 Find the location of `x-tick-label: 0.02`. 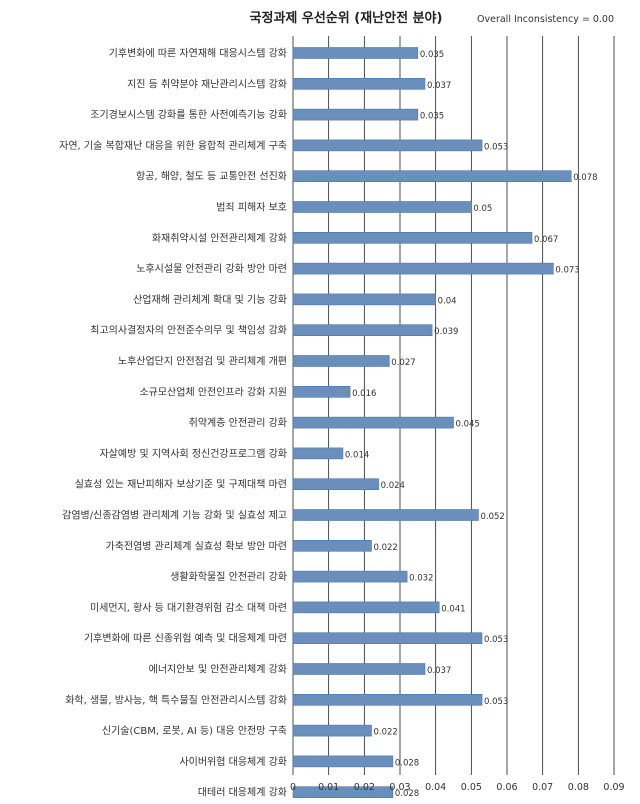

x-tick-label: 0.02 is located at coordinates (364, 787).